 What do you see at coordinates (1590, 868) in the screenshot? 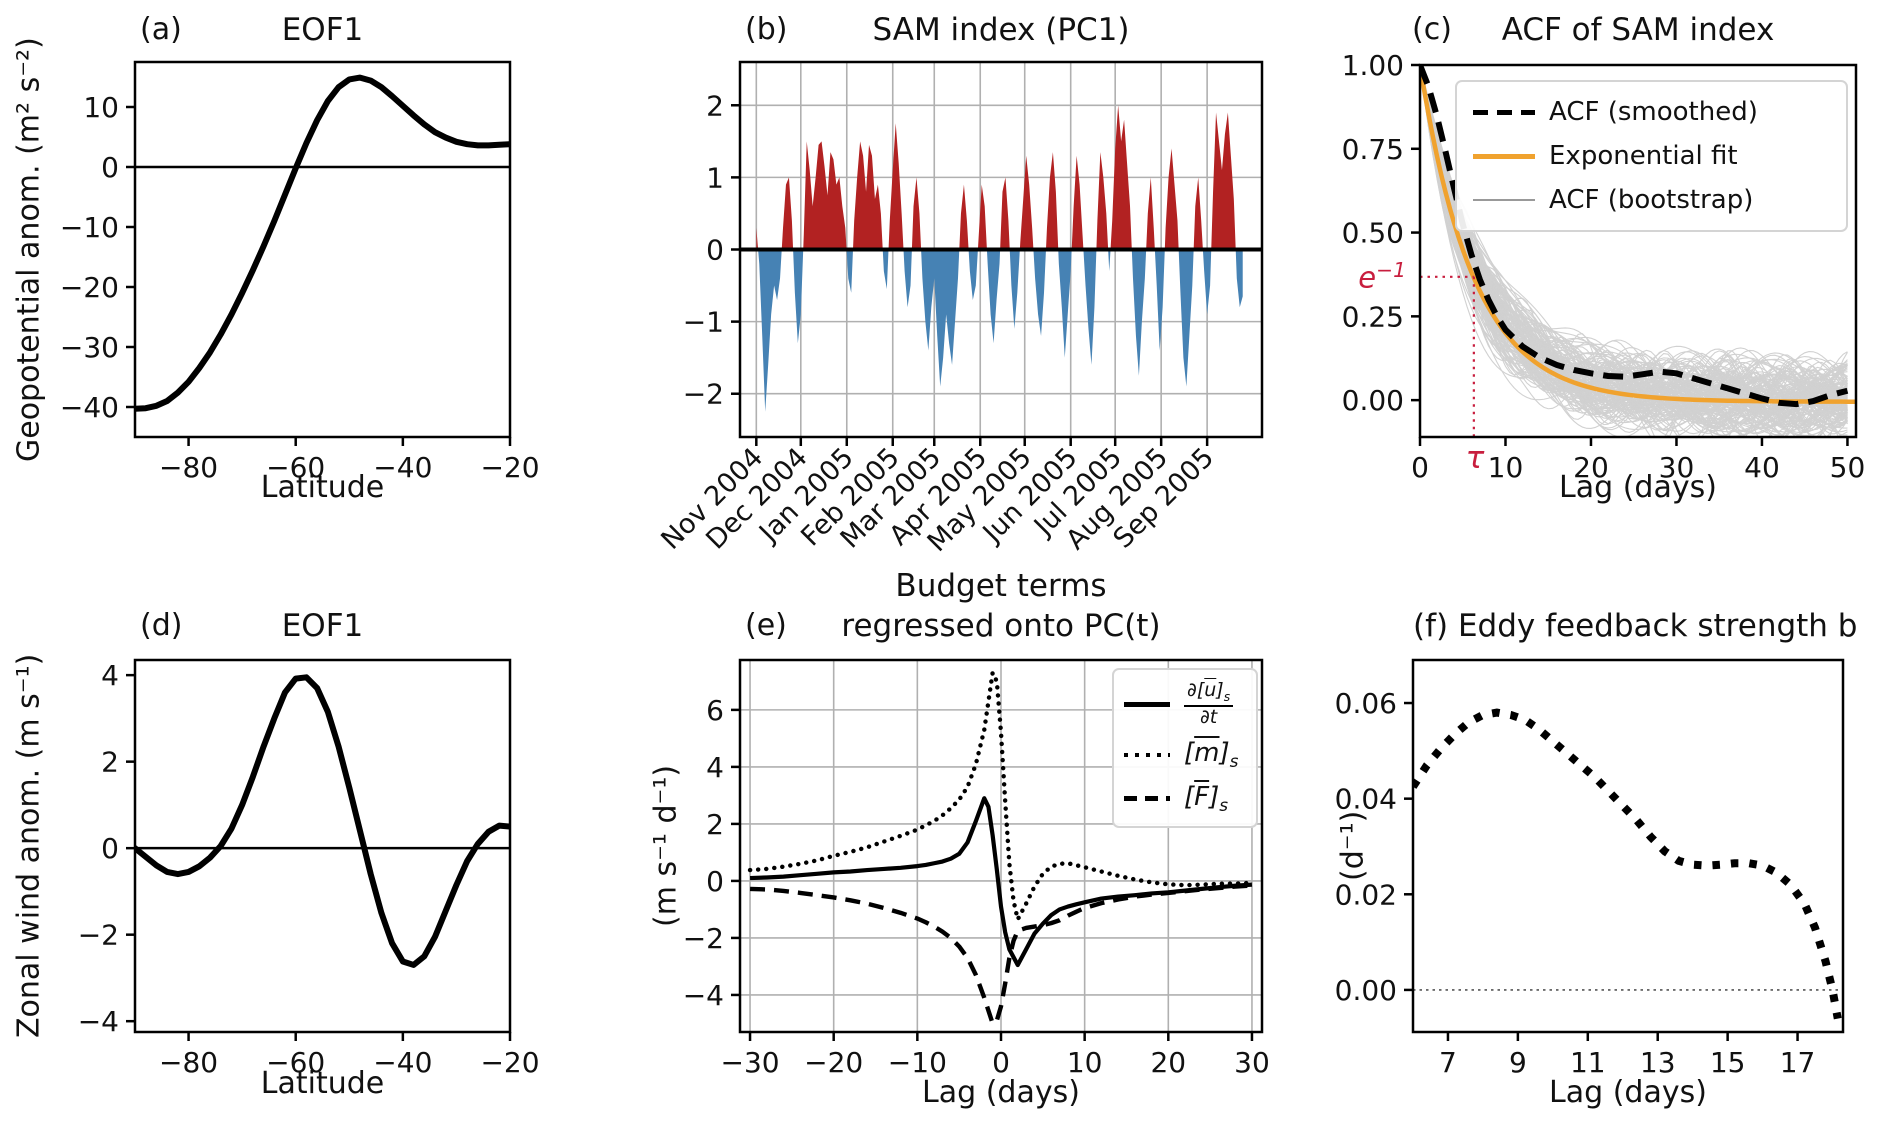
I see `panel-f-plot: 7 9 11 13 15 17 0.06 0.04 0.02 0.00` at bounding box center [1590, 868].